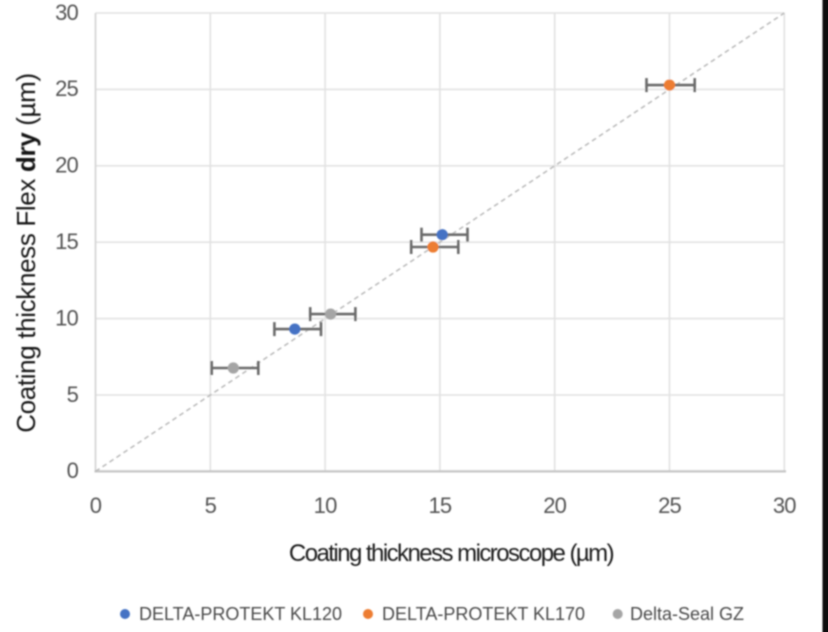 Image resolution: width=828 pixels, height=632 pixels. I want to click on svg-text: DELTA-PROTEKT KL120, so click(240, 614).